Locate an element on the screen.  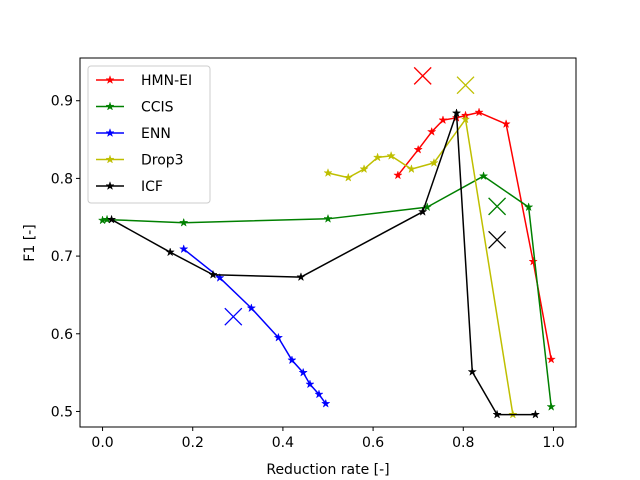
legend: HMN-EI CCIS ENN Drop3 ICF is located at coordinates (149, 134).